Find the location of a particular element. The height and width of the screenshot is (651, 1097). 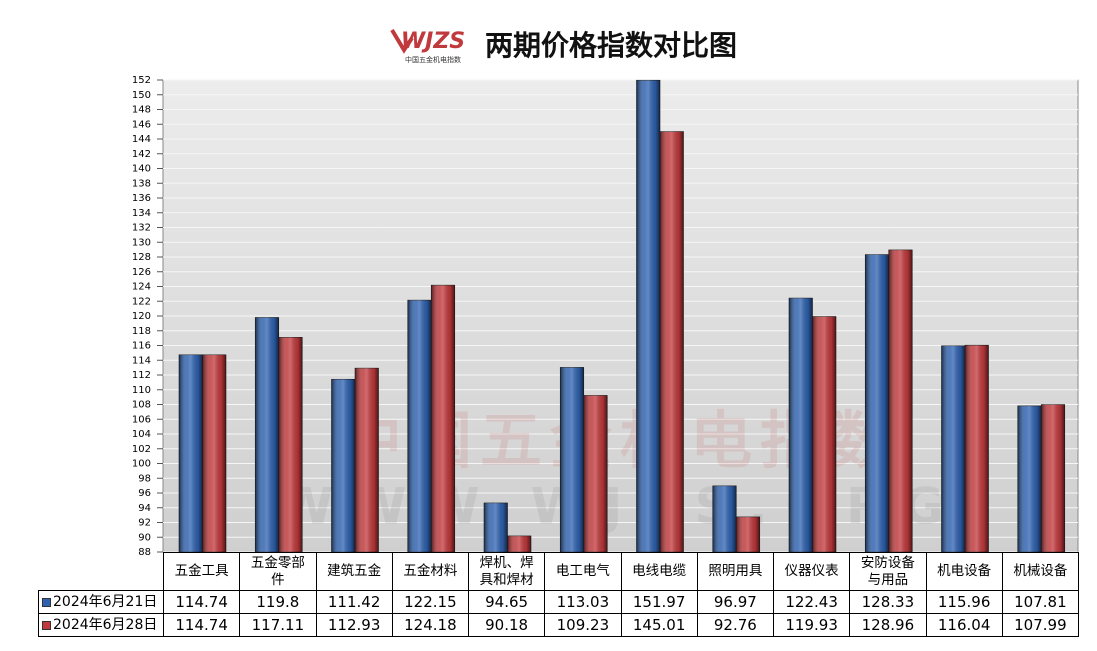

data-table-value: 94.65 is located at coordinates (507, 602).